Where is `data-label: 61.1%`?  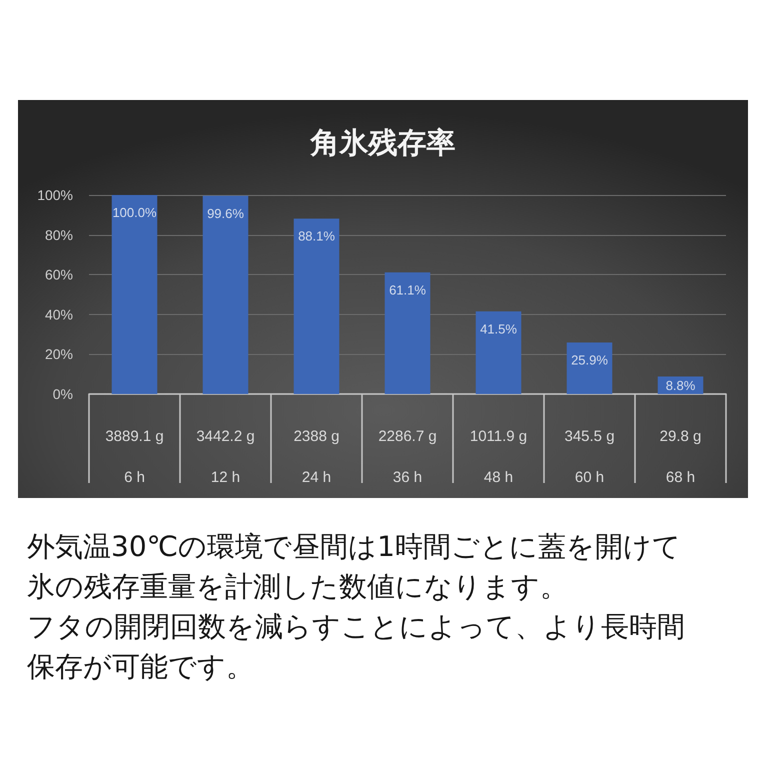
data-label: 61.1% is located at coordinates (407, 290).